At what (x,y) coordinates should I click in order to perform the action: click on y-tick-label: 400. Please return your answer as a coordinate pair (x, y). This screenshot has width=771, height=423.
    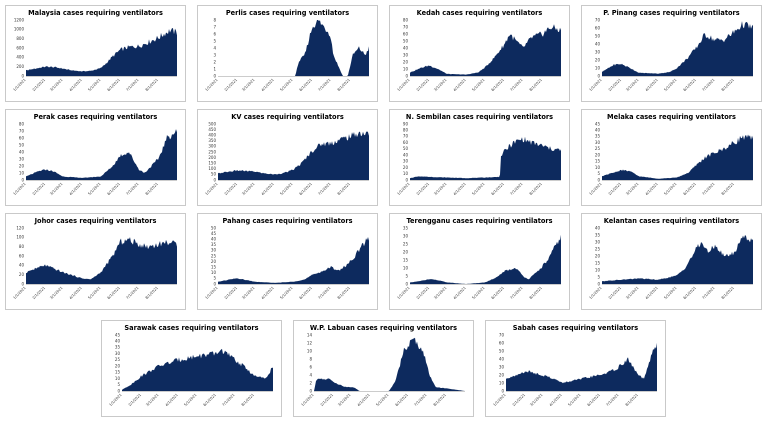
    Looking at the image, I should click on (20, 57).